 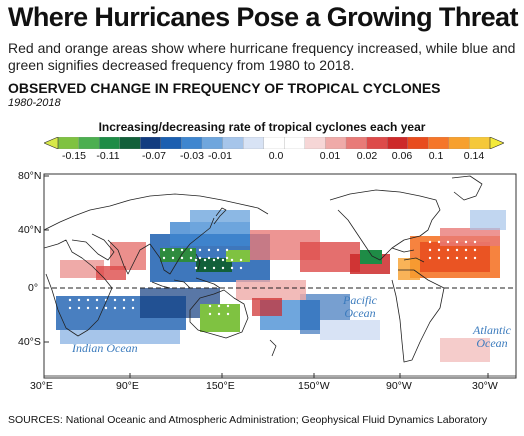 I want to click on lat-label: 40°S, so click(x=29, y=342).